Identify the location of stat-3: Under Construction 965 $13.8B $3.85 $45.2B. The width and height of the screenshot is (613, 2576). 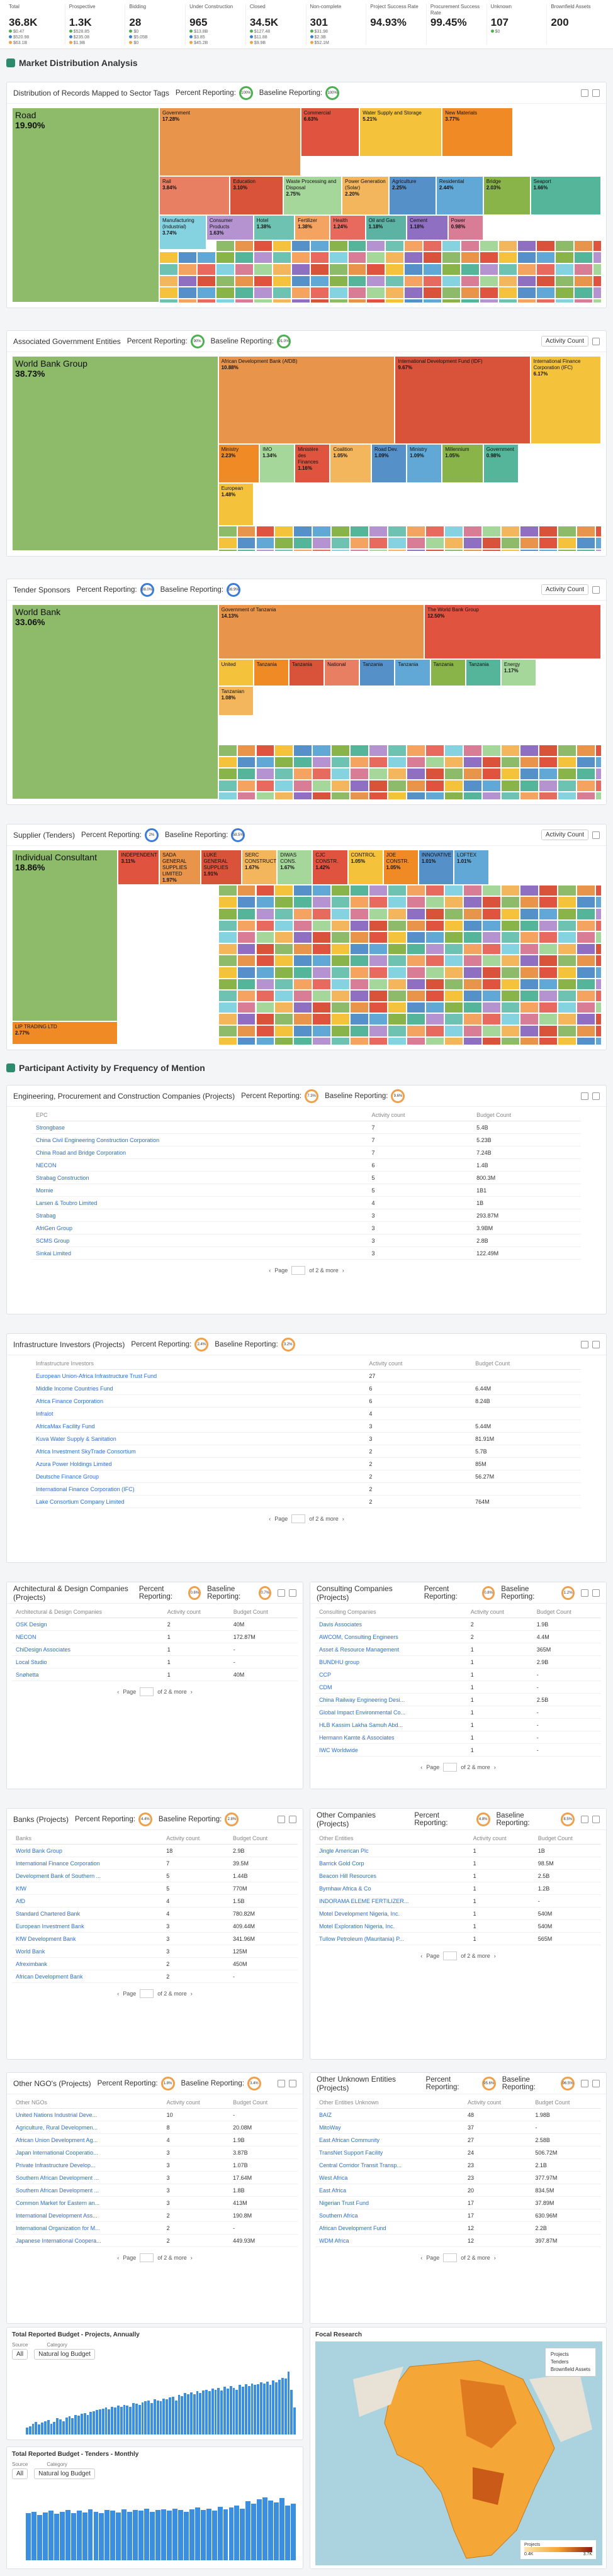
(217, 24).